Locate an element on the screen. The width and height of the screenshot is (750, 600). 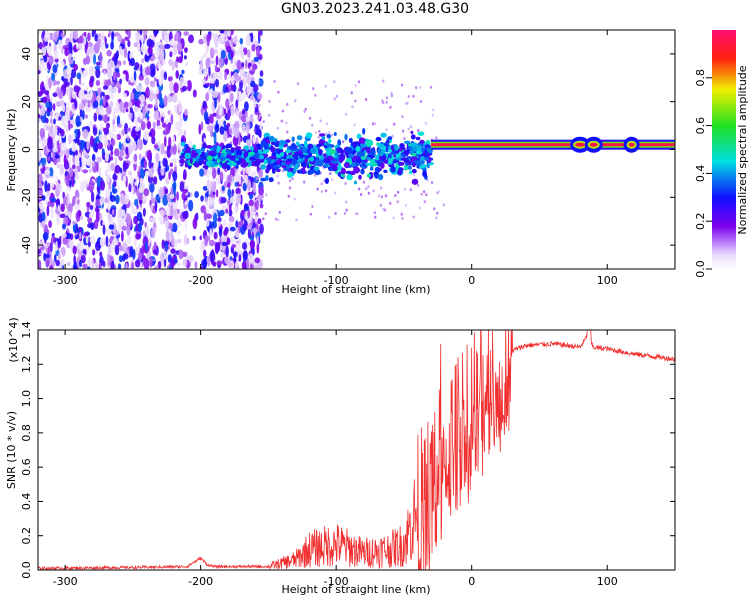
spectrogram-xlabel: Height of straight line (km) is located at coordinates (355, 289).